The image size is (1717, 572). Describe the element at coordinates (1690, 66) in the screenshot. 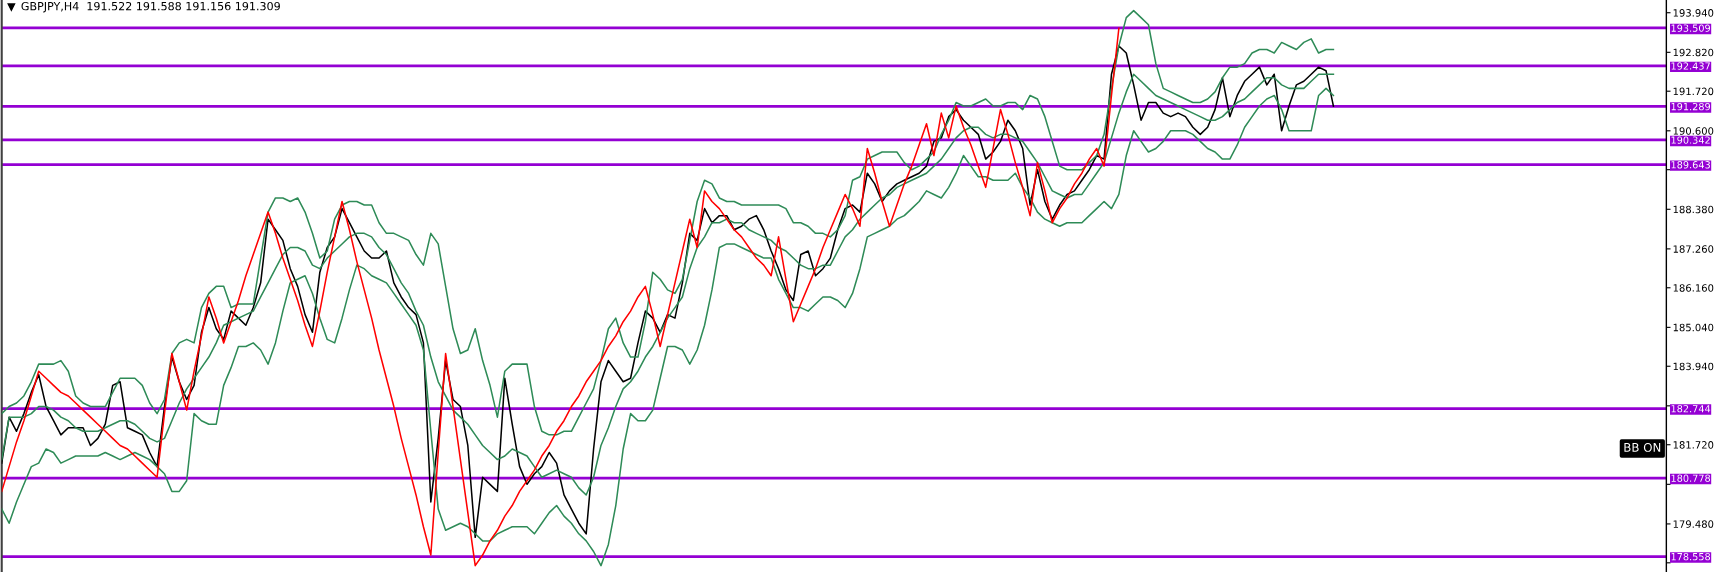

I see `ref-line-label: 192.437` at that location.